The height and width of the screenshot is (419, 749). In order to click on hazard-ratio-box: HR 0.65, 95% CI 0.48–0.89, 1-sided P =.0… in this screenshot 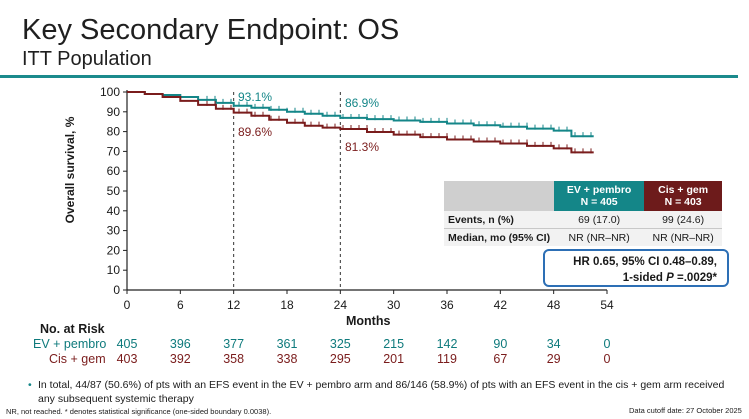, I will do `click(636, 268)`.